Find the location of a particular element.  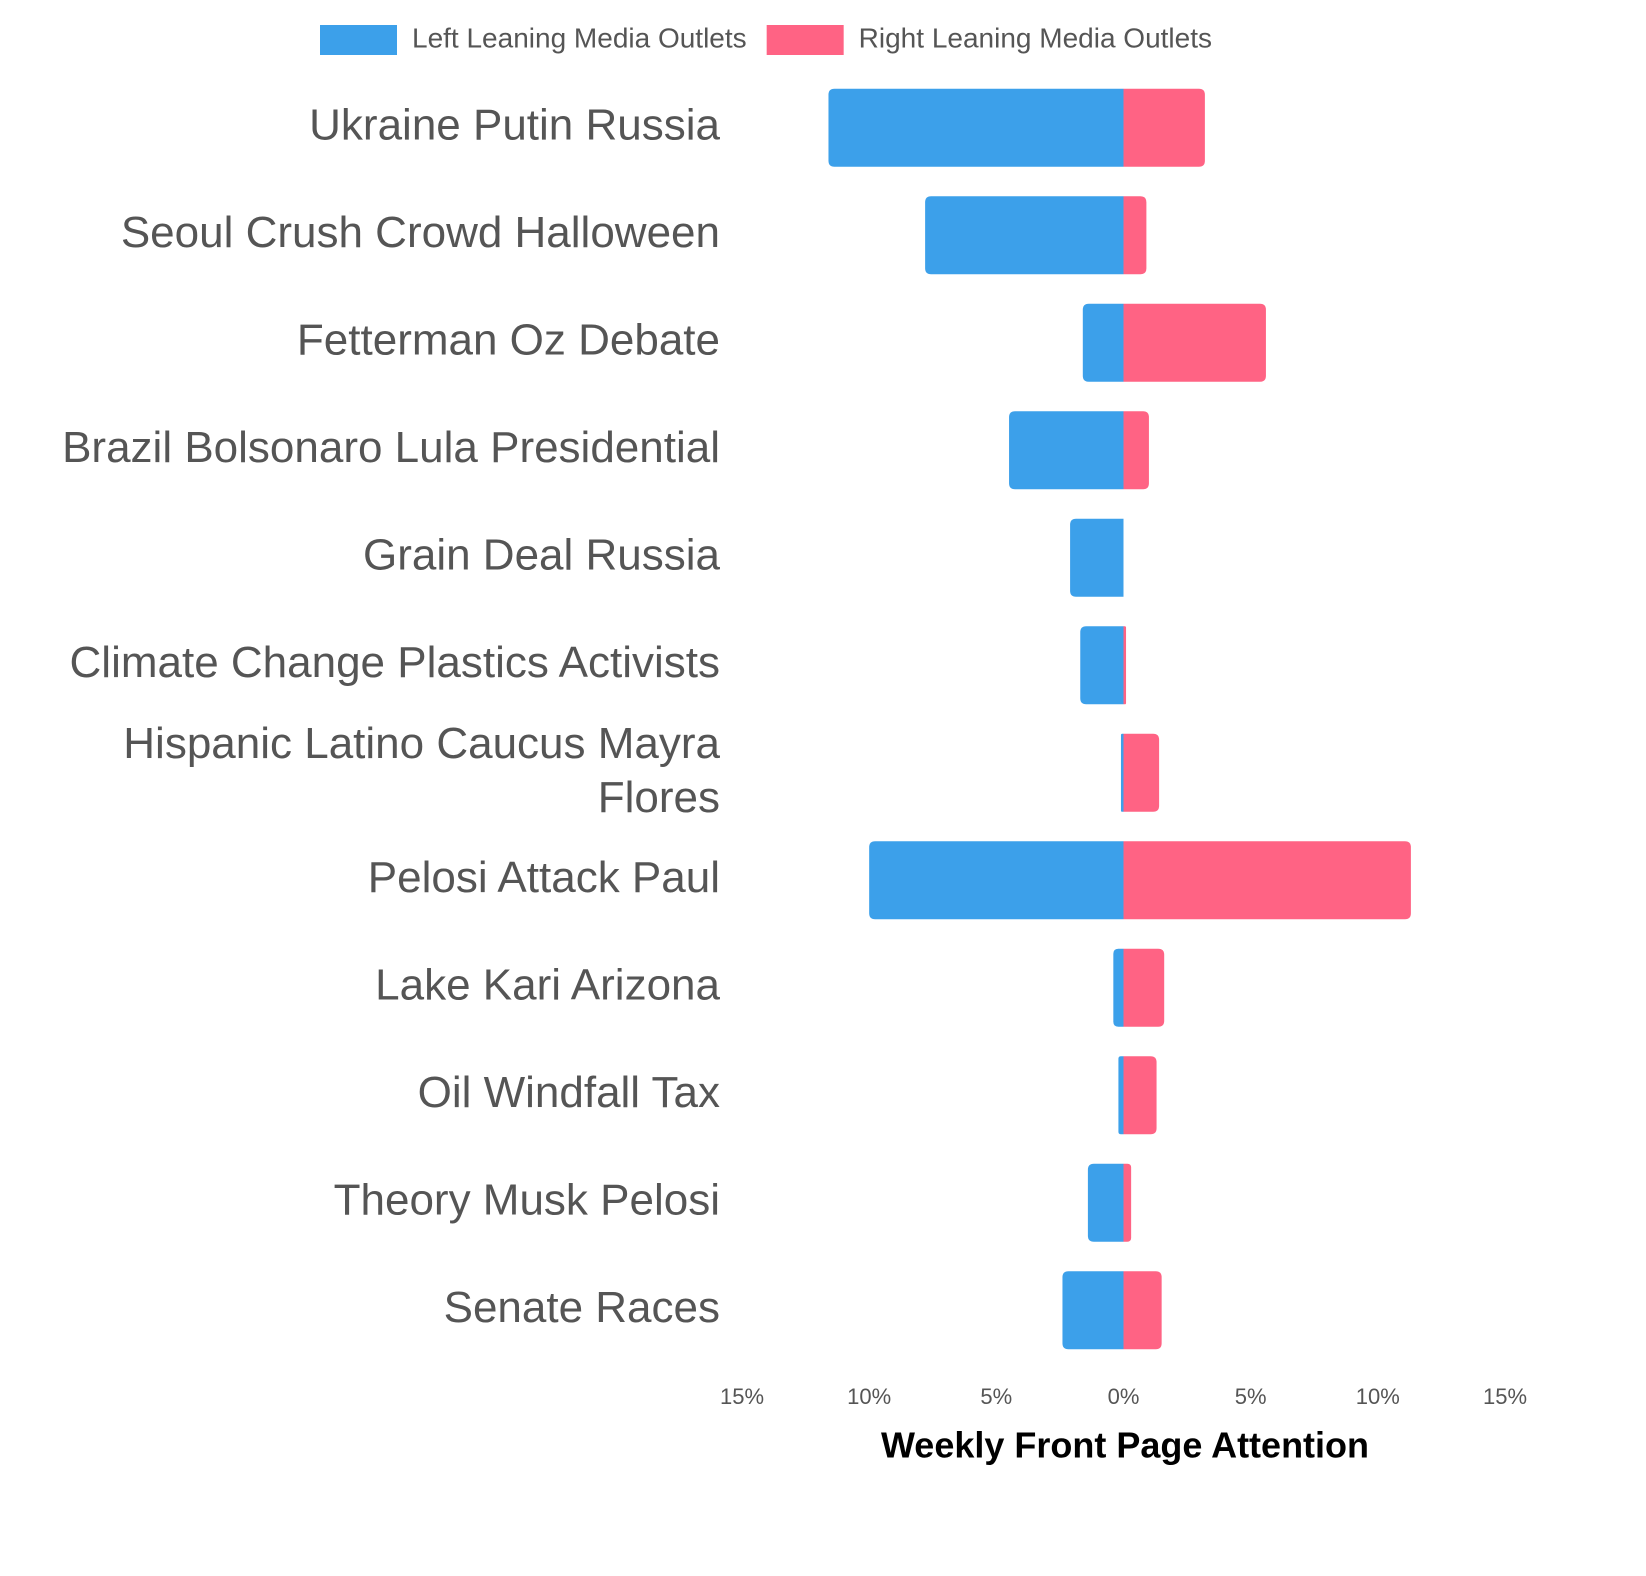

legend-label: Left Leaning Media Outlets is located at coordinates (579, 37).